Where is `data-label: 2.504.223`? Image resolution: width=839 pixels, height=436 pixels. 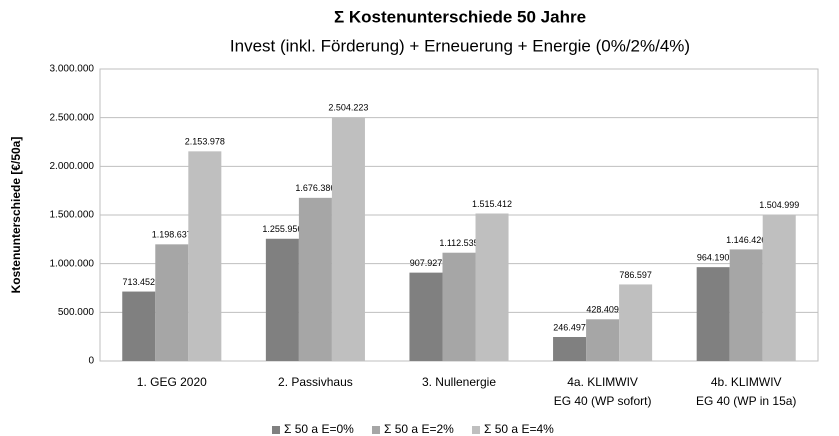 data-label: 2.504.223 is located at coordinates (348, 108).